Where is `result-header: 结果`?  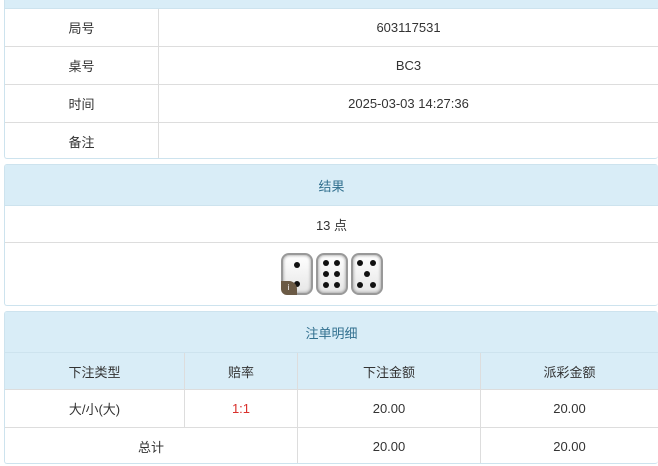
result-header: 结果 is located at coordinates (331, 185).